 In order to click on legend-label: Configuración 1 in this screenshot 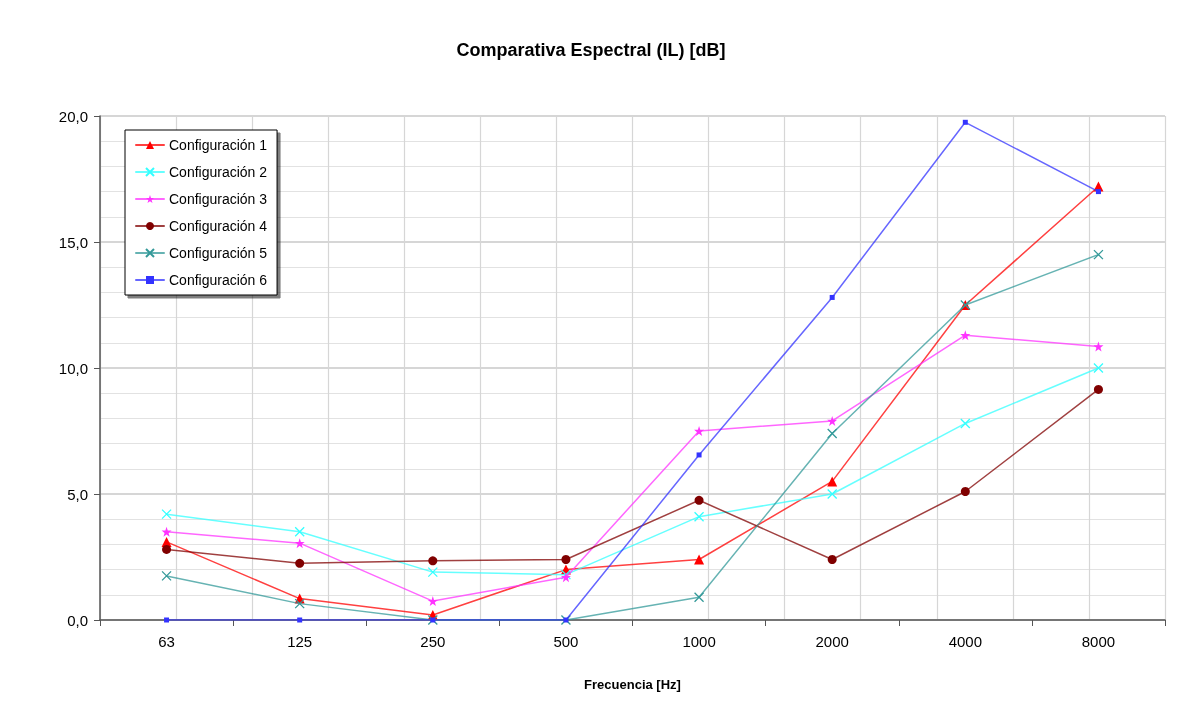, I will do `click(218, 145)`.